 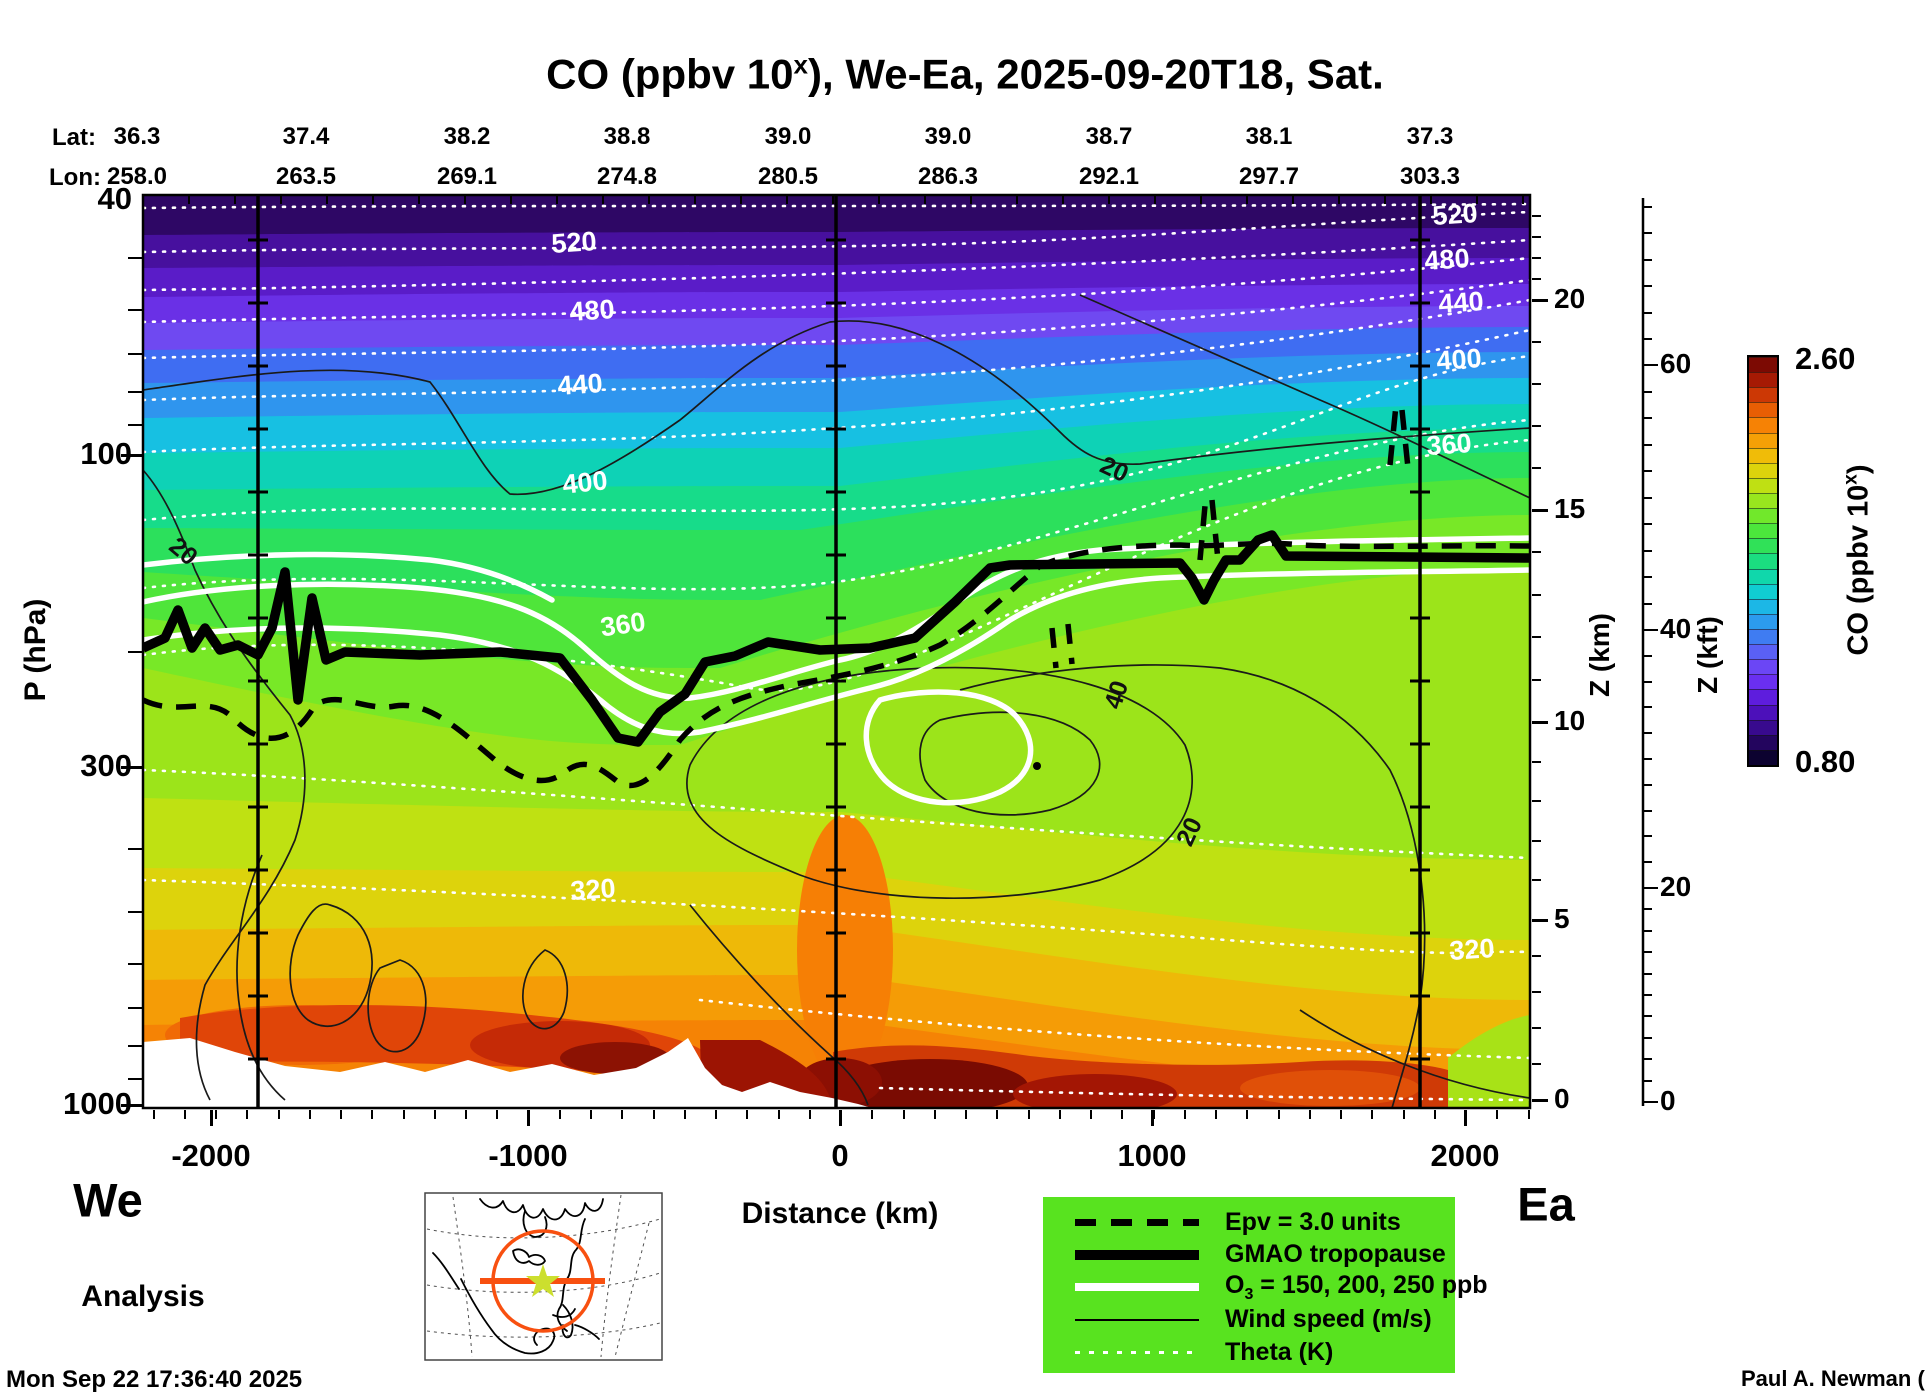 I want to click on legend-thin-black-sample, so click(x=1137, y=1319).